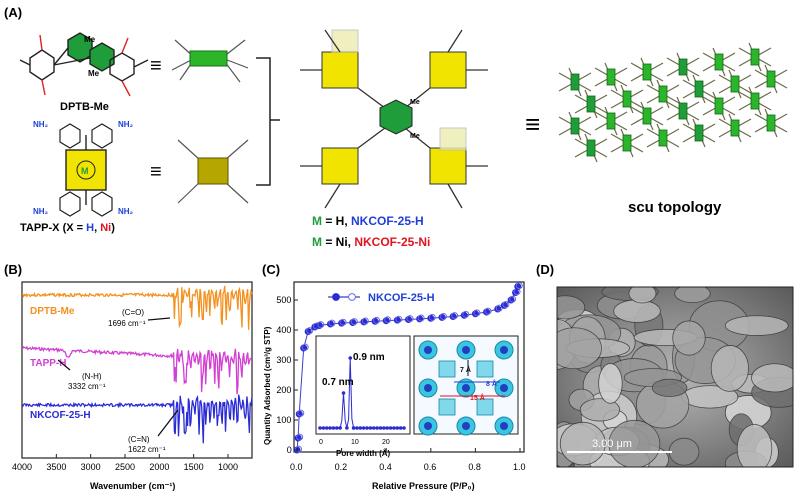 This screenshot has height=497, width=798. I want to click on ftir-xtick-label: 3500, so click(56, 467).